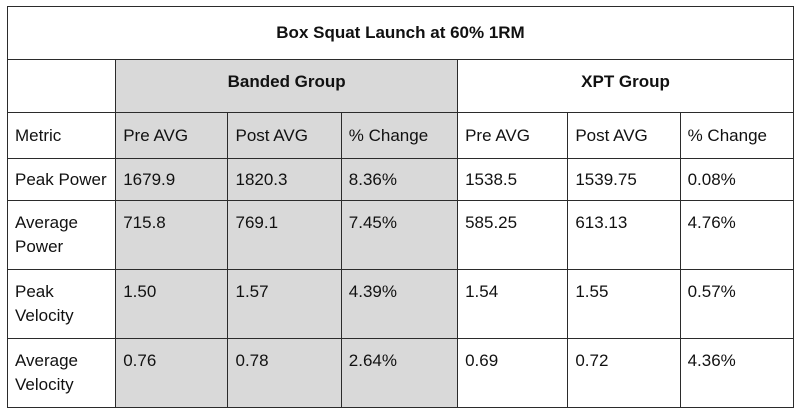  What do you see at coordinates (625, 86) in the screenshot?
I see `group-header-xpt: XPT Group` at bounding box center [625, 86].